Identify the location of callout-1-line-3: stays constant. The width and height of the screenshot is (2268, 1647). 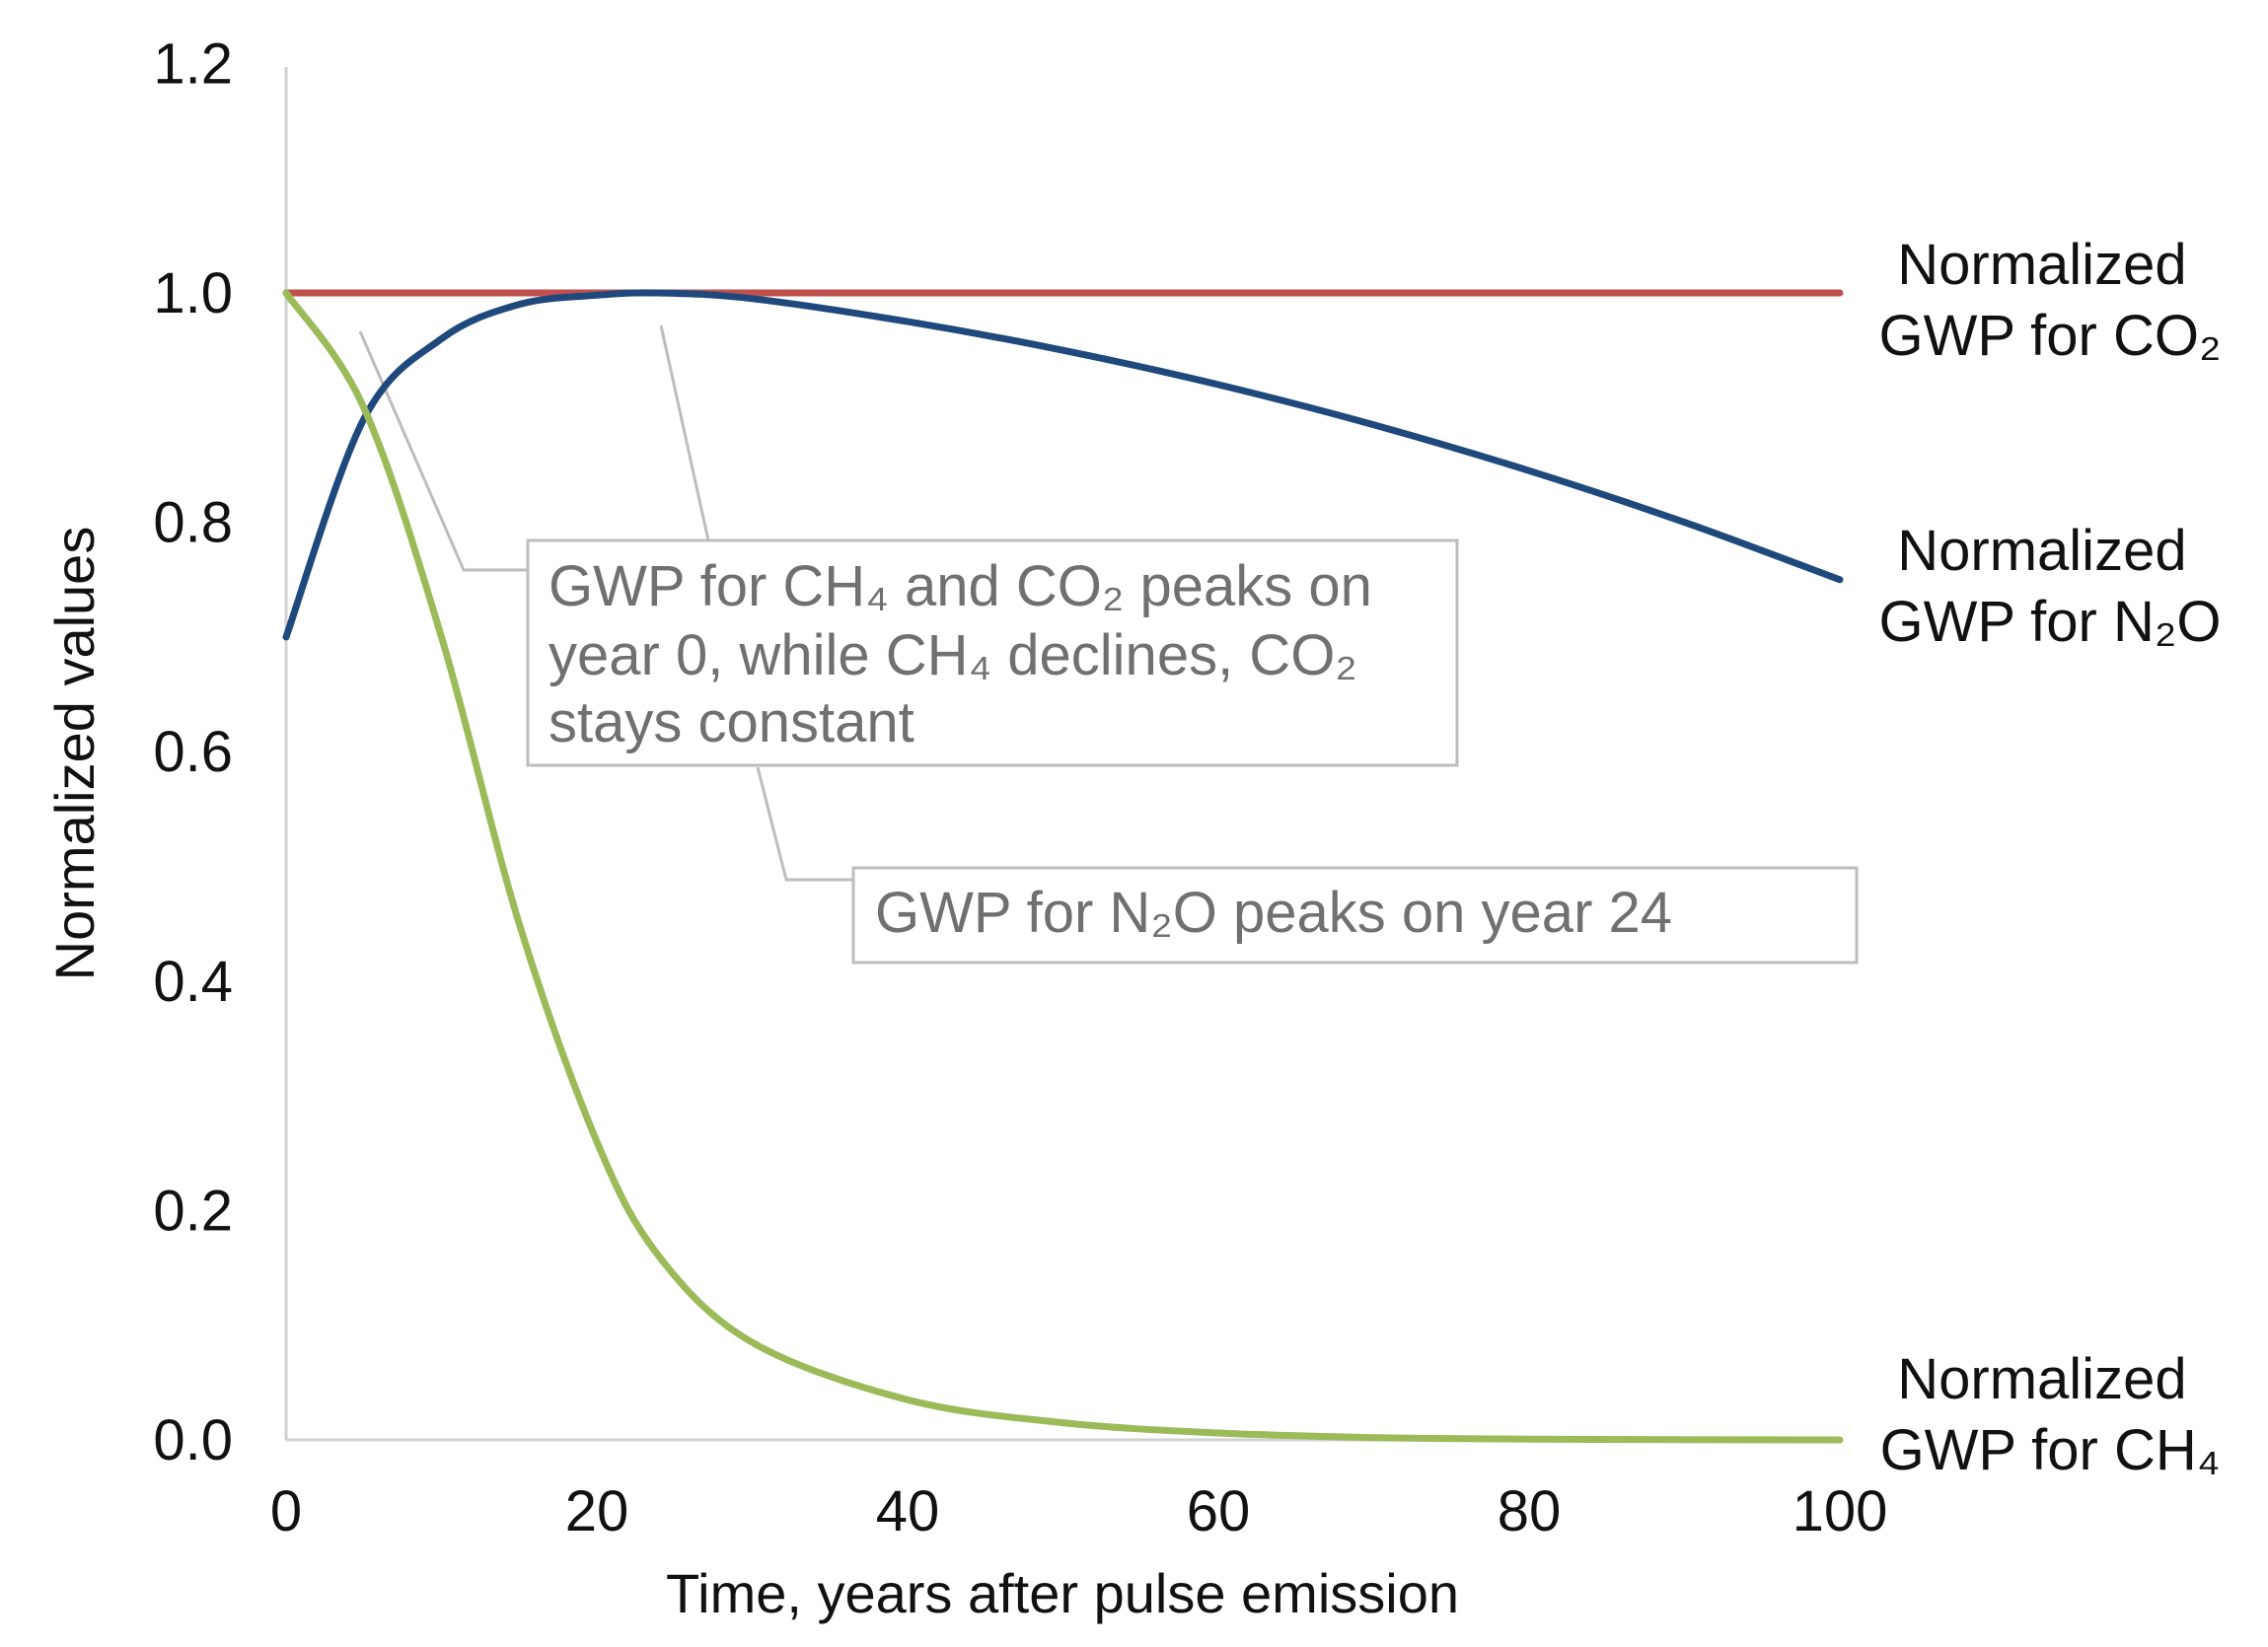
(732, 722).